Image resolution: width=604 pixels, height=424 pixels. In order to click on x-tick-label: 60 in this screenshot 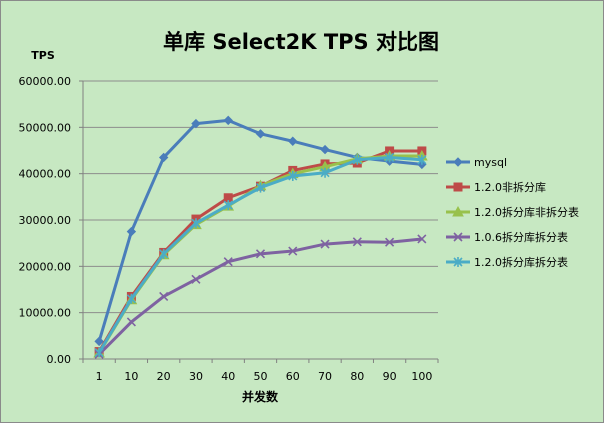, I will do `click(293, 376)`.